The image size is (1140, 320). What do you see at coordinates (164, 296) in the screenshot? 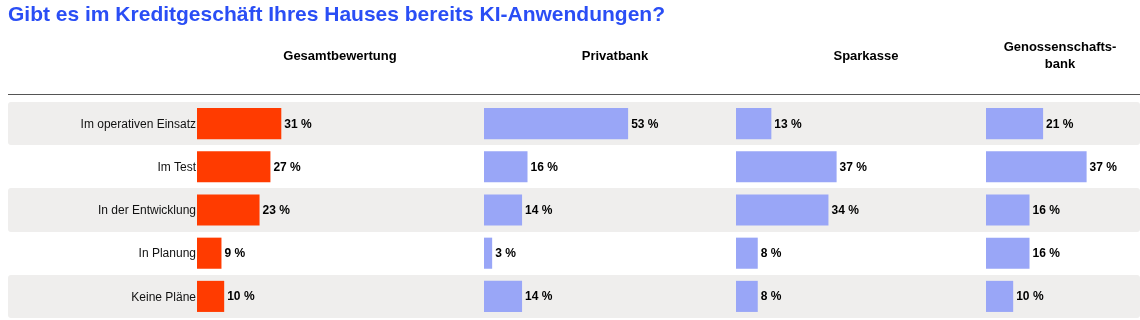
I see `y-tick-label: Keine Pläne` at bounding box center [164, 296].